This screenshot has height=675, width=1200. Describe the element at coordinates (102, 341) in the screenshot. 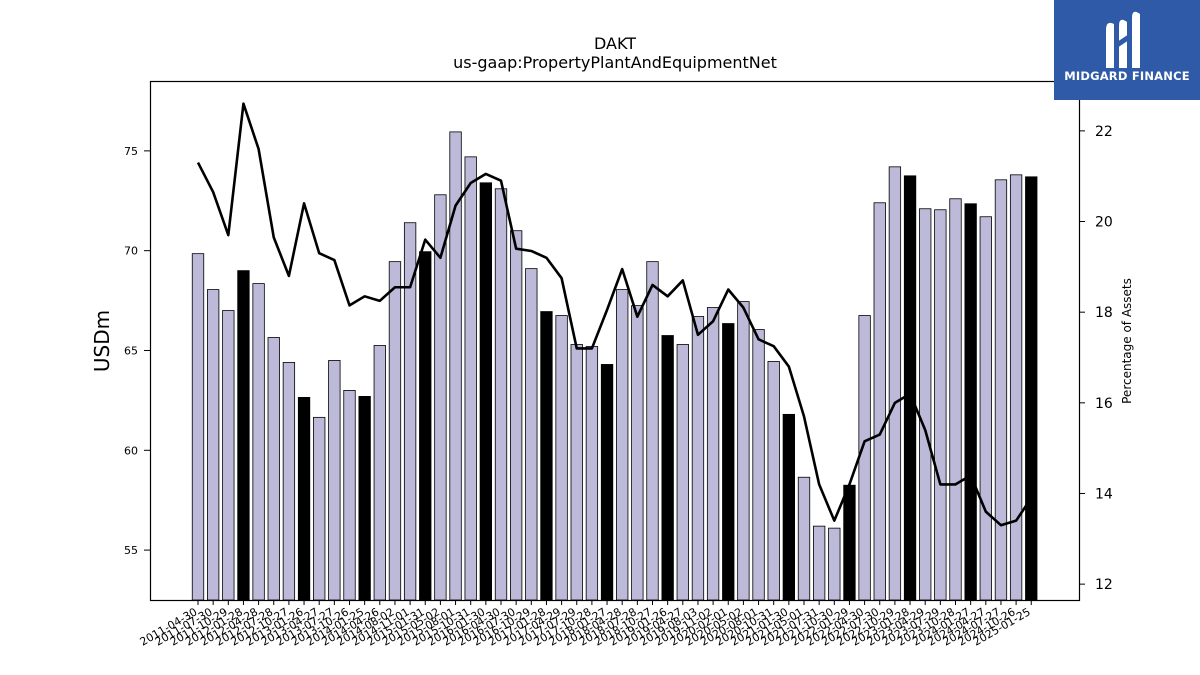

I see `y-axis-label: USDm` at that location.